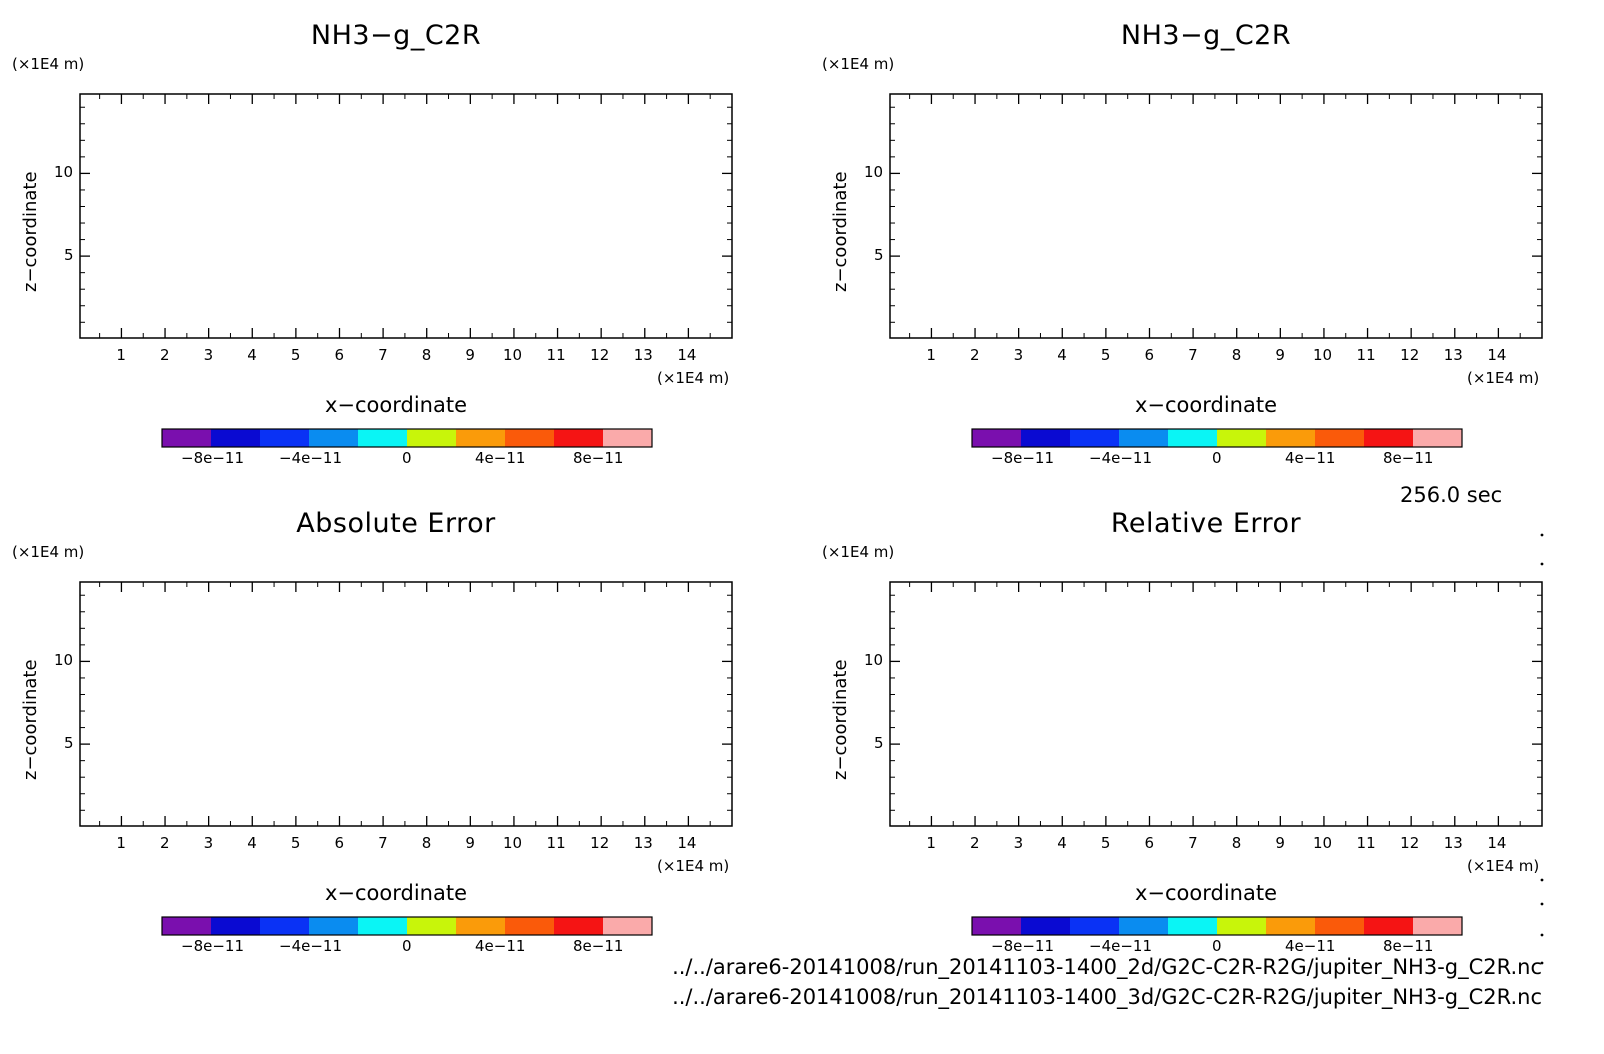 The width and height of the screenshot is (1604, 1054). I want to click on colorbar-tick-label: −4e−11, so click(310, 458).